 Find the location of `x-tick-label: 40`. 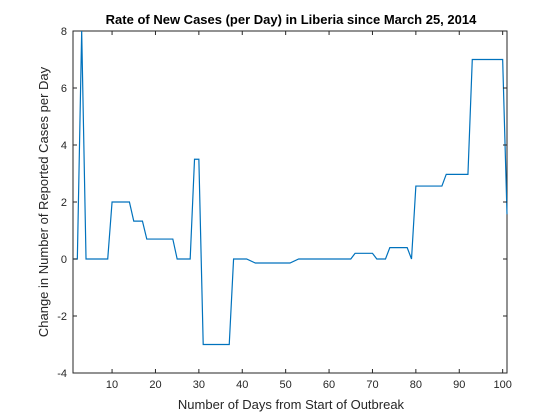

x-tick-label: 40 is located at coordinates (242, 385).